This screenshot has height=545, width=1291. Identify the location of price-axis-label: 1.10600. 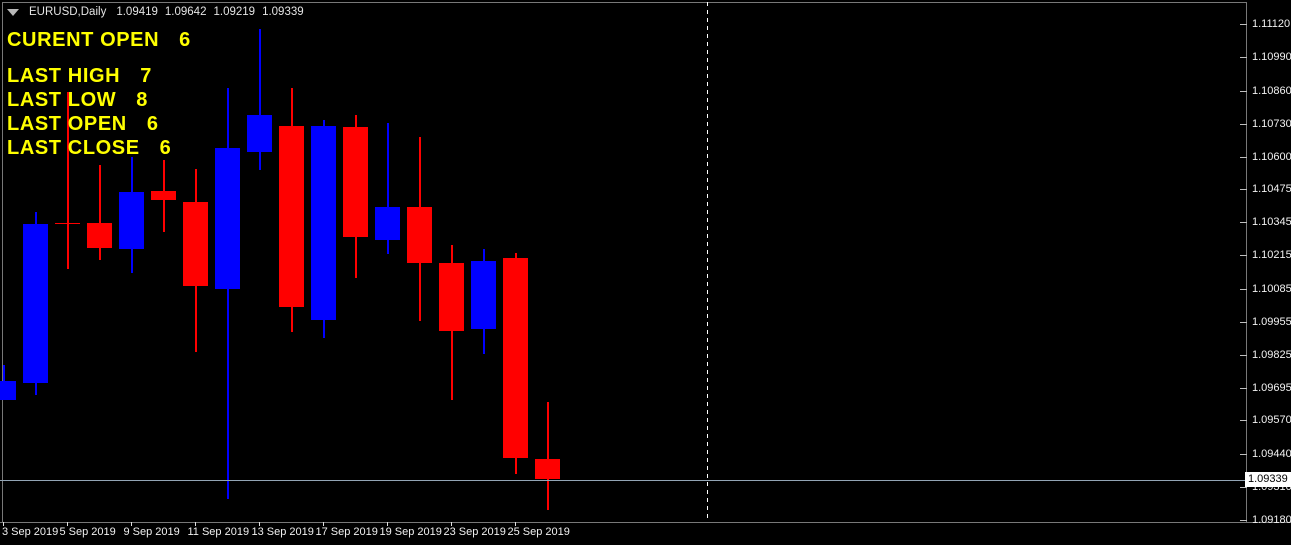
(1271, 156).